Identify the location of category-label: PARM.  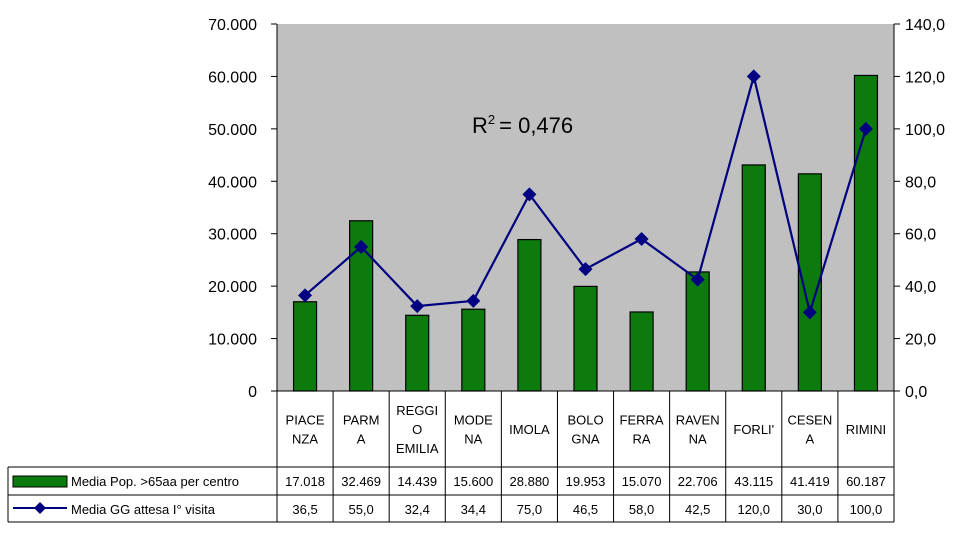
(361, 420).